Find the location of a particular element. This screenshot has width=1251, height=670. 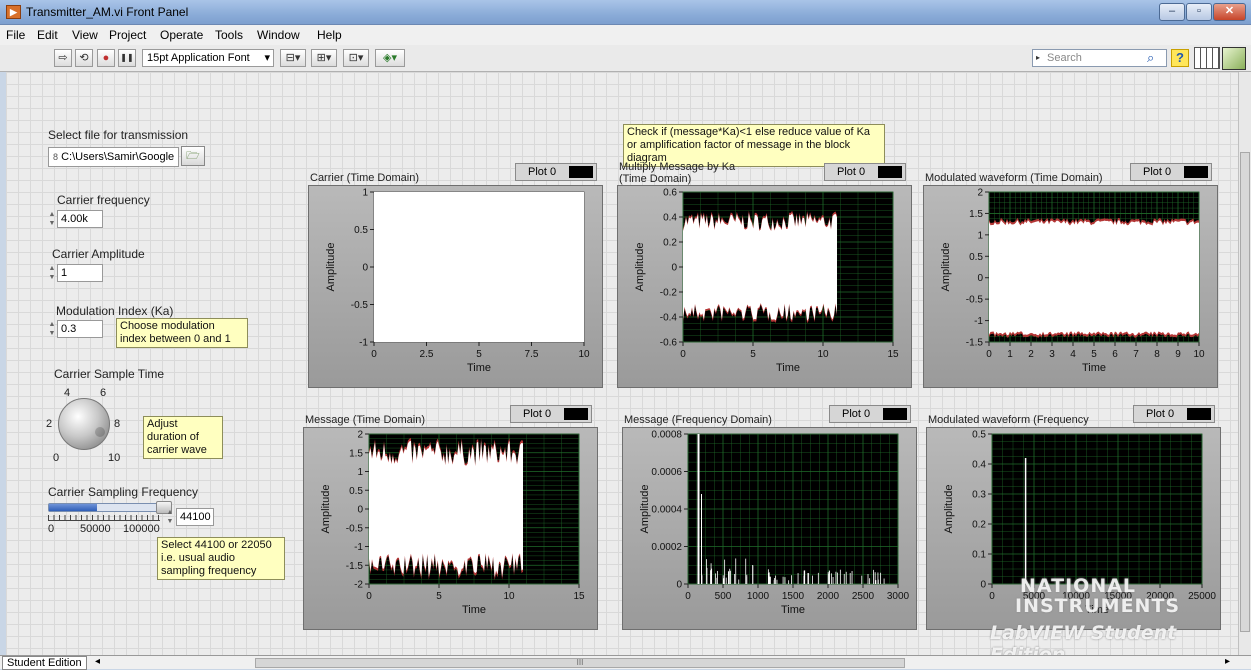

menu-help: Help is located at coordinates (329, 35).